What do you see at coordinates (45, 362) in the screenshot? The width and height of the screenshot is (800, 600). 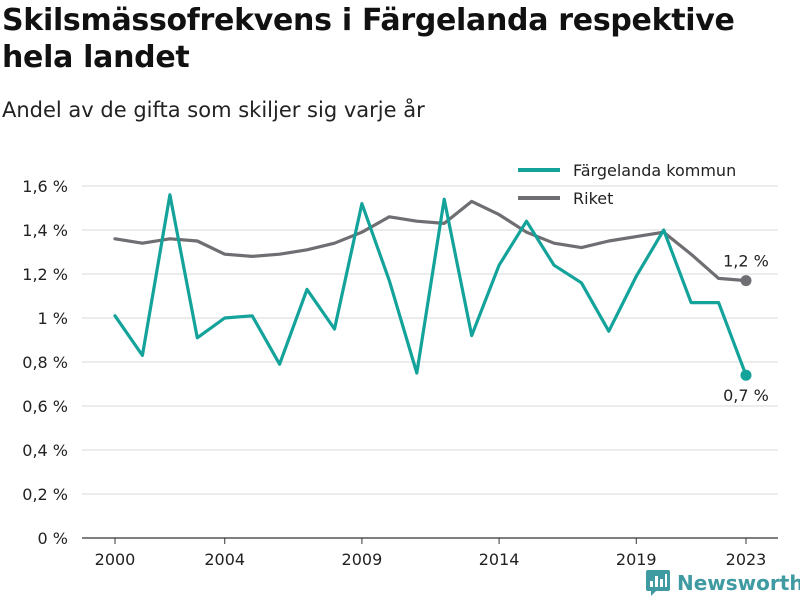 I see `y-tick-label: 0,8 %` at bounding box center [45, 362].